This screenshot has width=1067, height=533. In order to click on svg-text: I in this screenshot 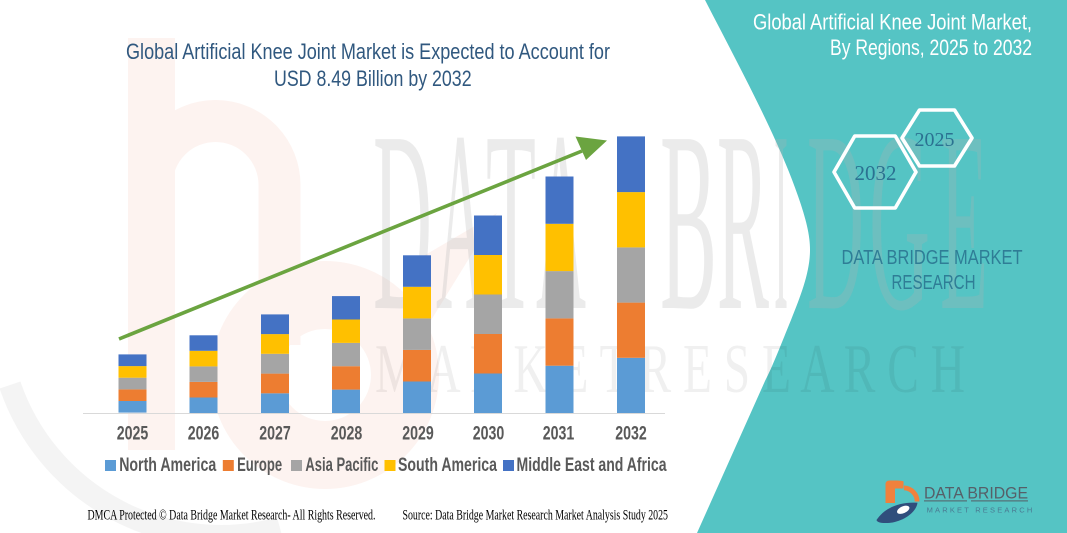, I will do `click(781, 221)`.